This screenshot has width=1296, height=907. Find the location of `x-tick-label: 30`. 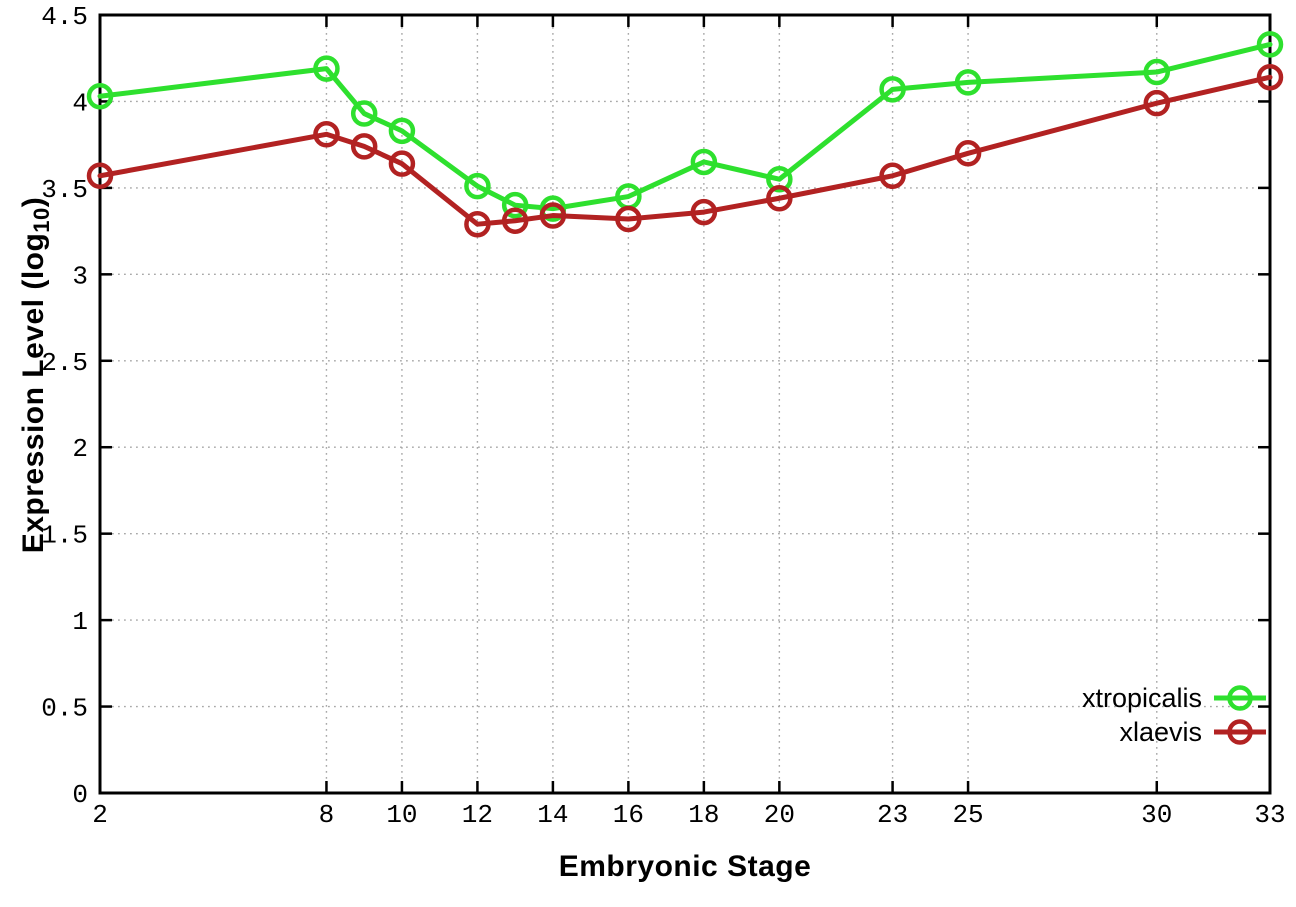

x-tick-label: 30 is located at coordinates (1156, 815).